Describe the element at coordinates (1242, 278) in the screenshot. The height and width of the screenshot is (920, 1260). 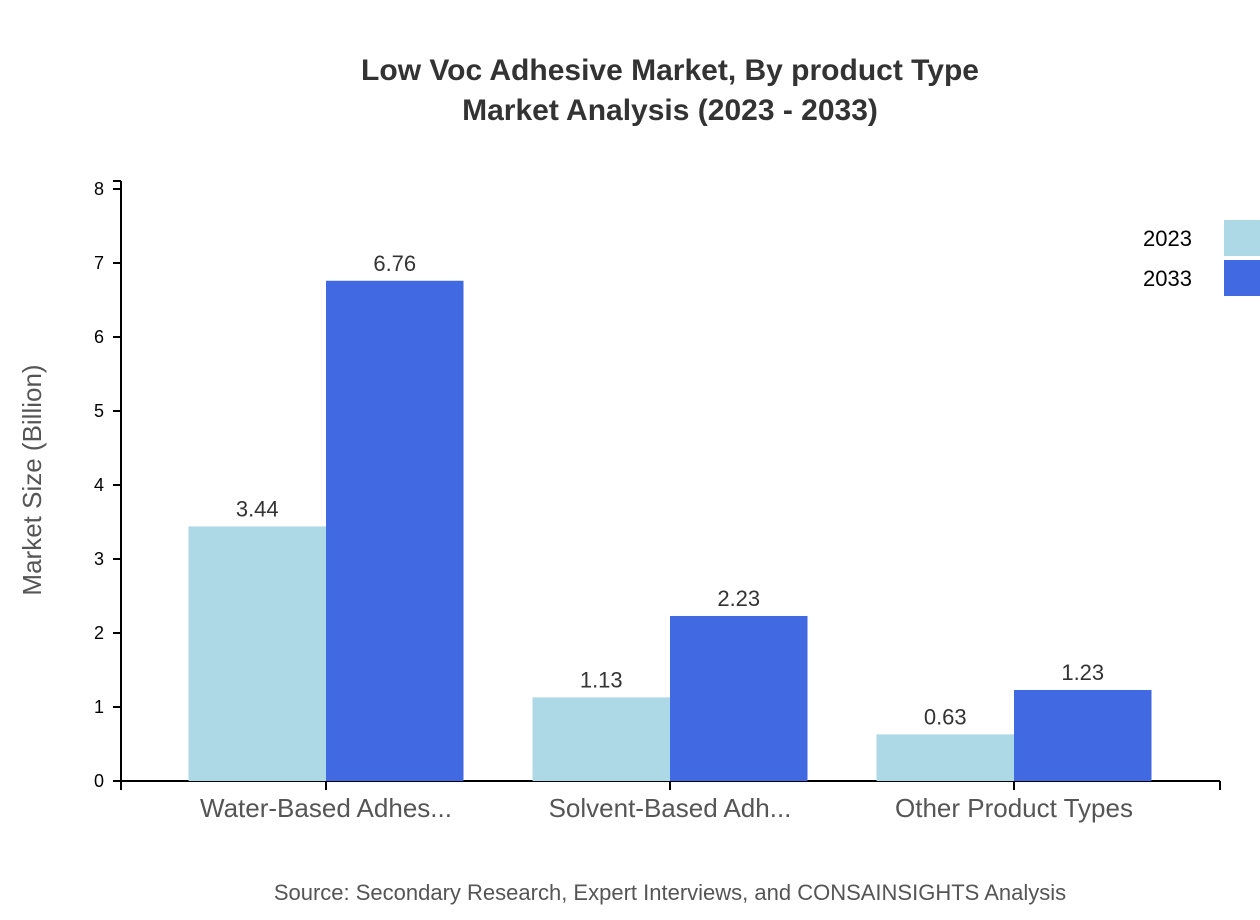
I see `legend-swatch-2033` at that location.